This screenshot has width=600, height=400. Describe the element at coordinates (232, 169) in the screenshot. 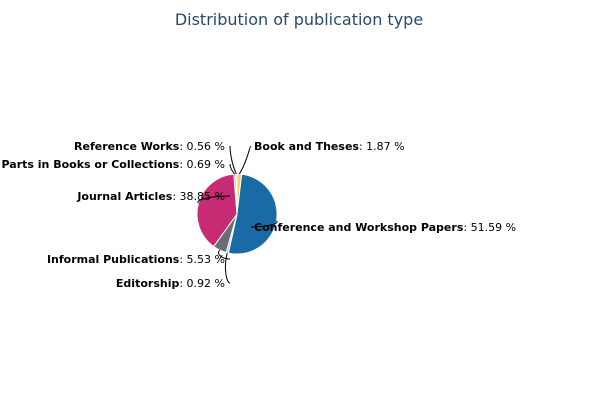

I see `connector-parts-in-books-or-collections` at that location.